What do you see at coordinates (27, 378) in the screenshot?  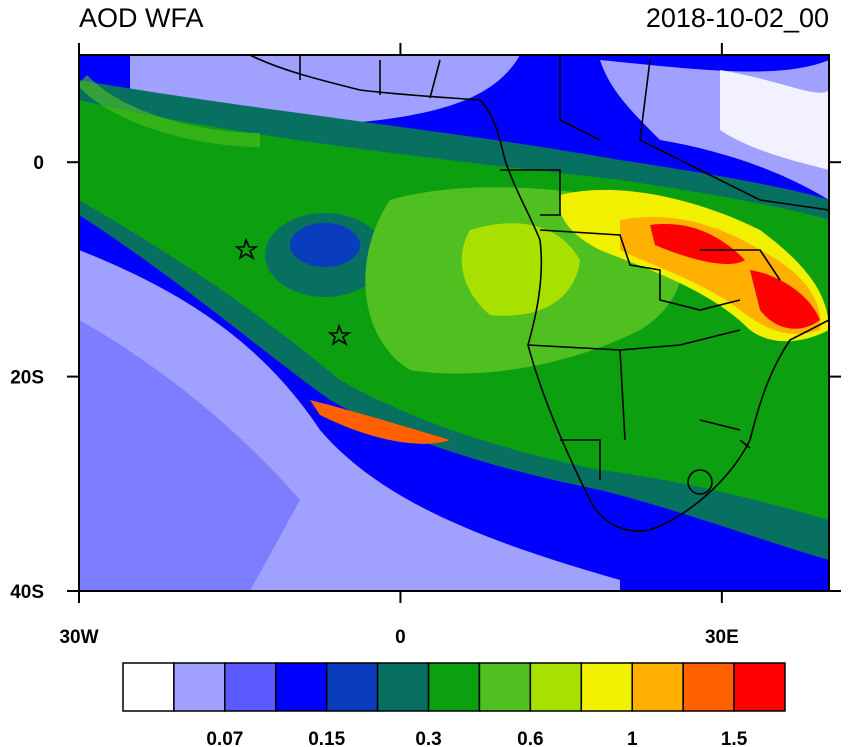 I see `lat-tick-label: 20S` at bounding box center [27, 378].